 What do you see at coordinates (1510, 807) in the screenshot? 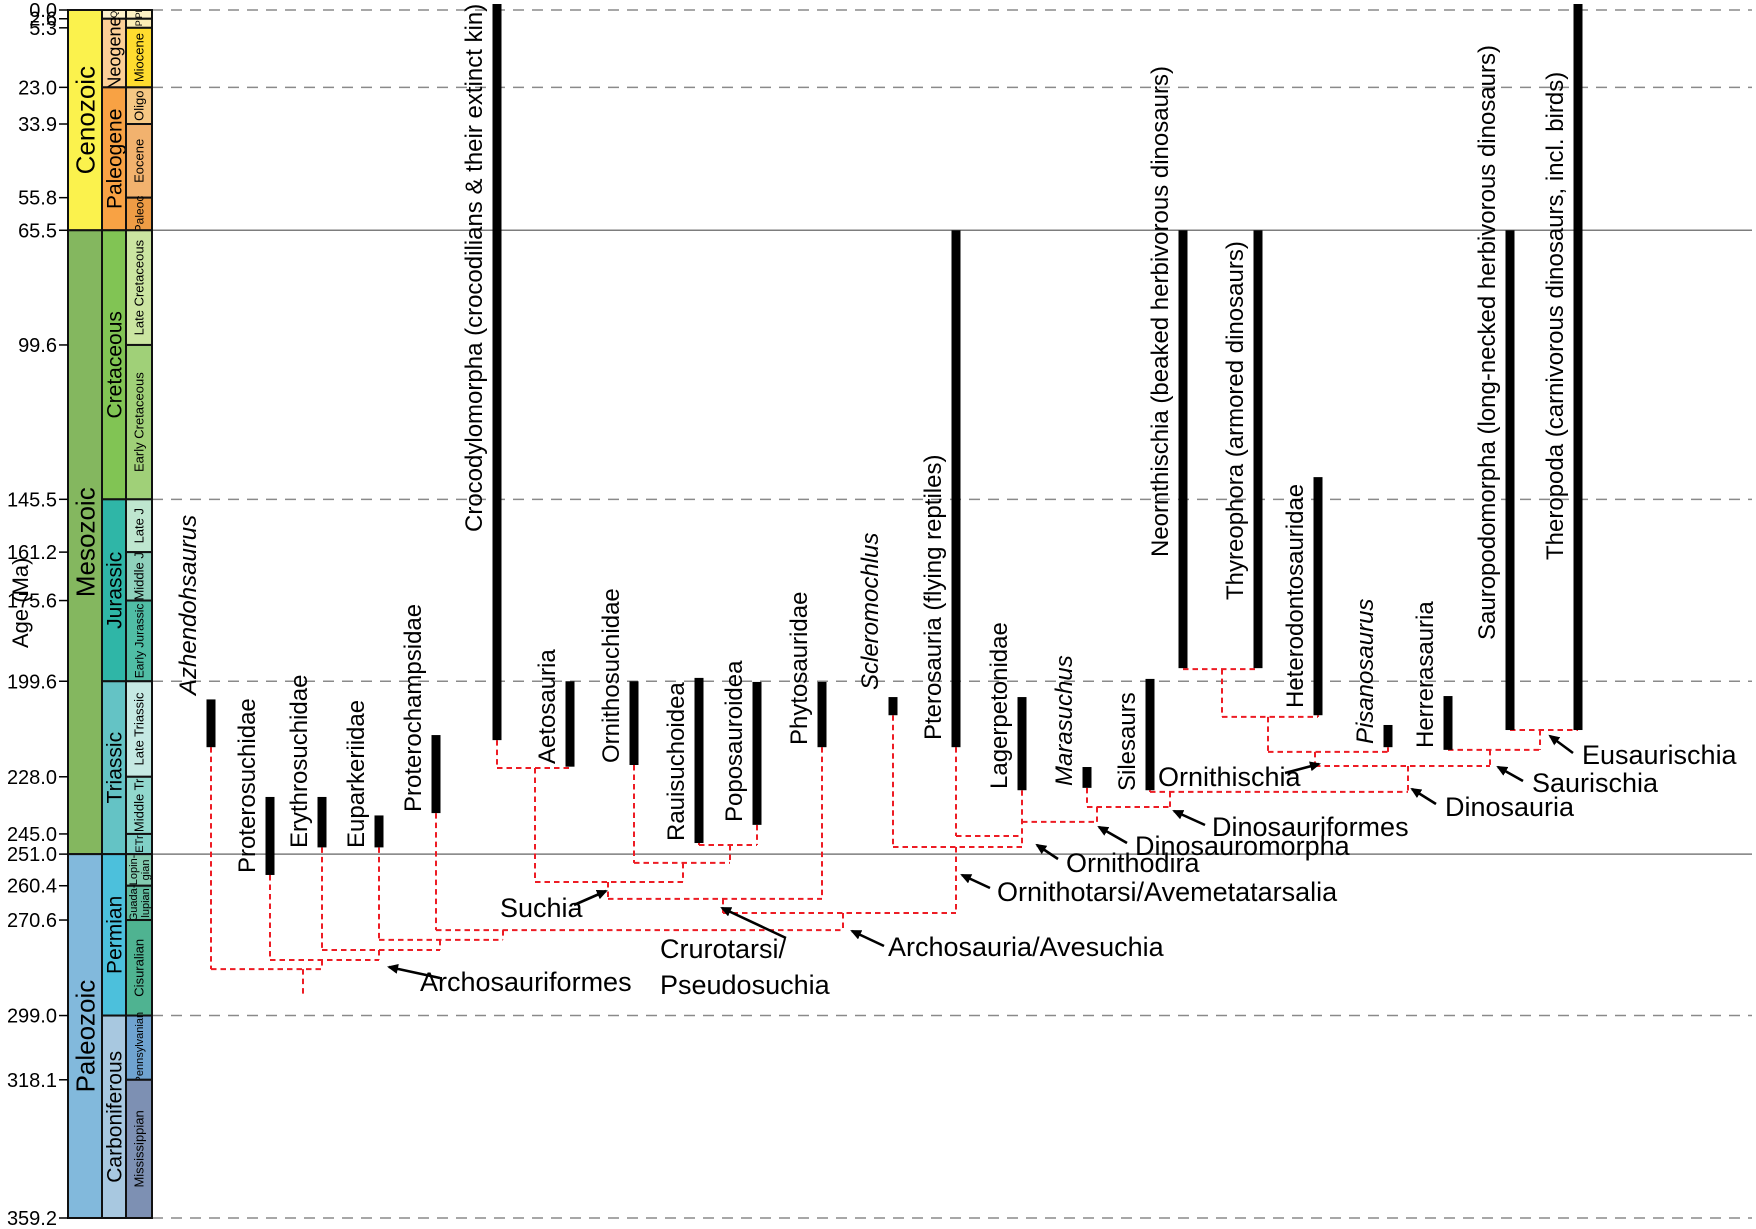
I see `clade-label-dinosauria: Dinosauria` at bounding box center [1510, 807].